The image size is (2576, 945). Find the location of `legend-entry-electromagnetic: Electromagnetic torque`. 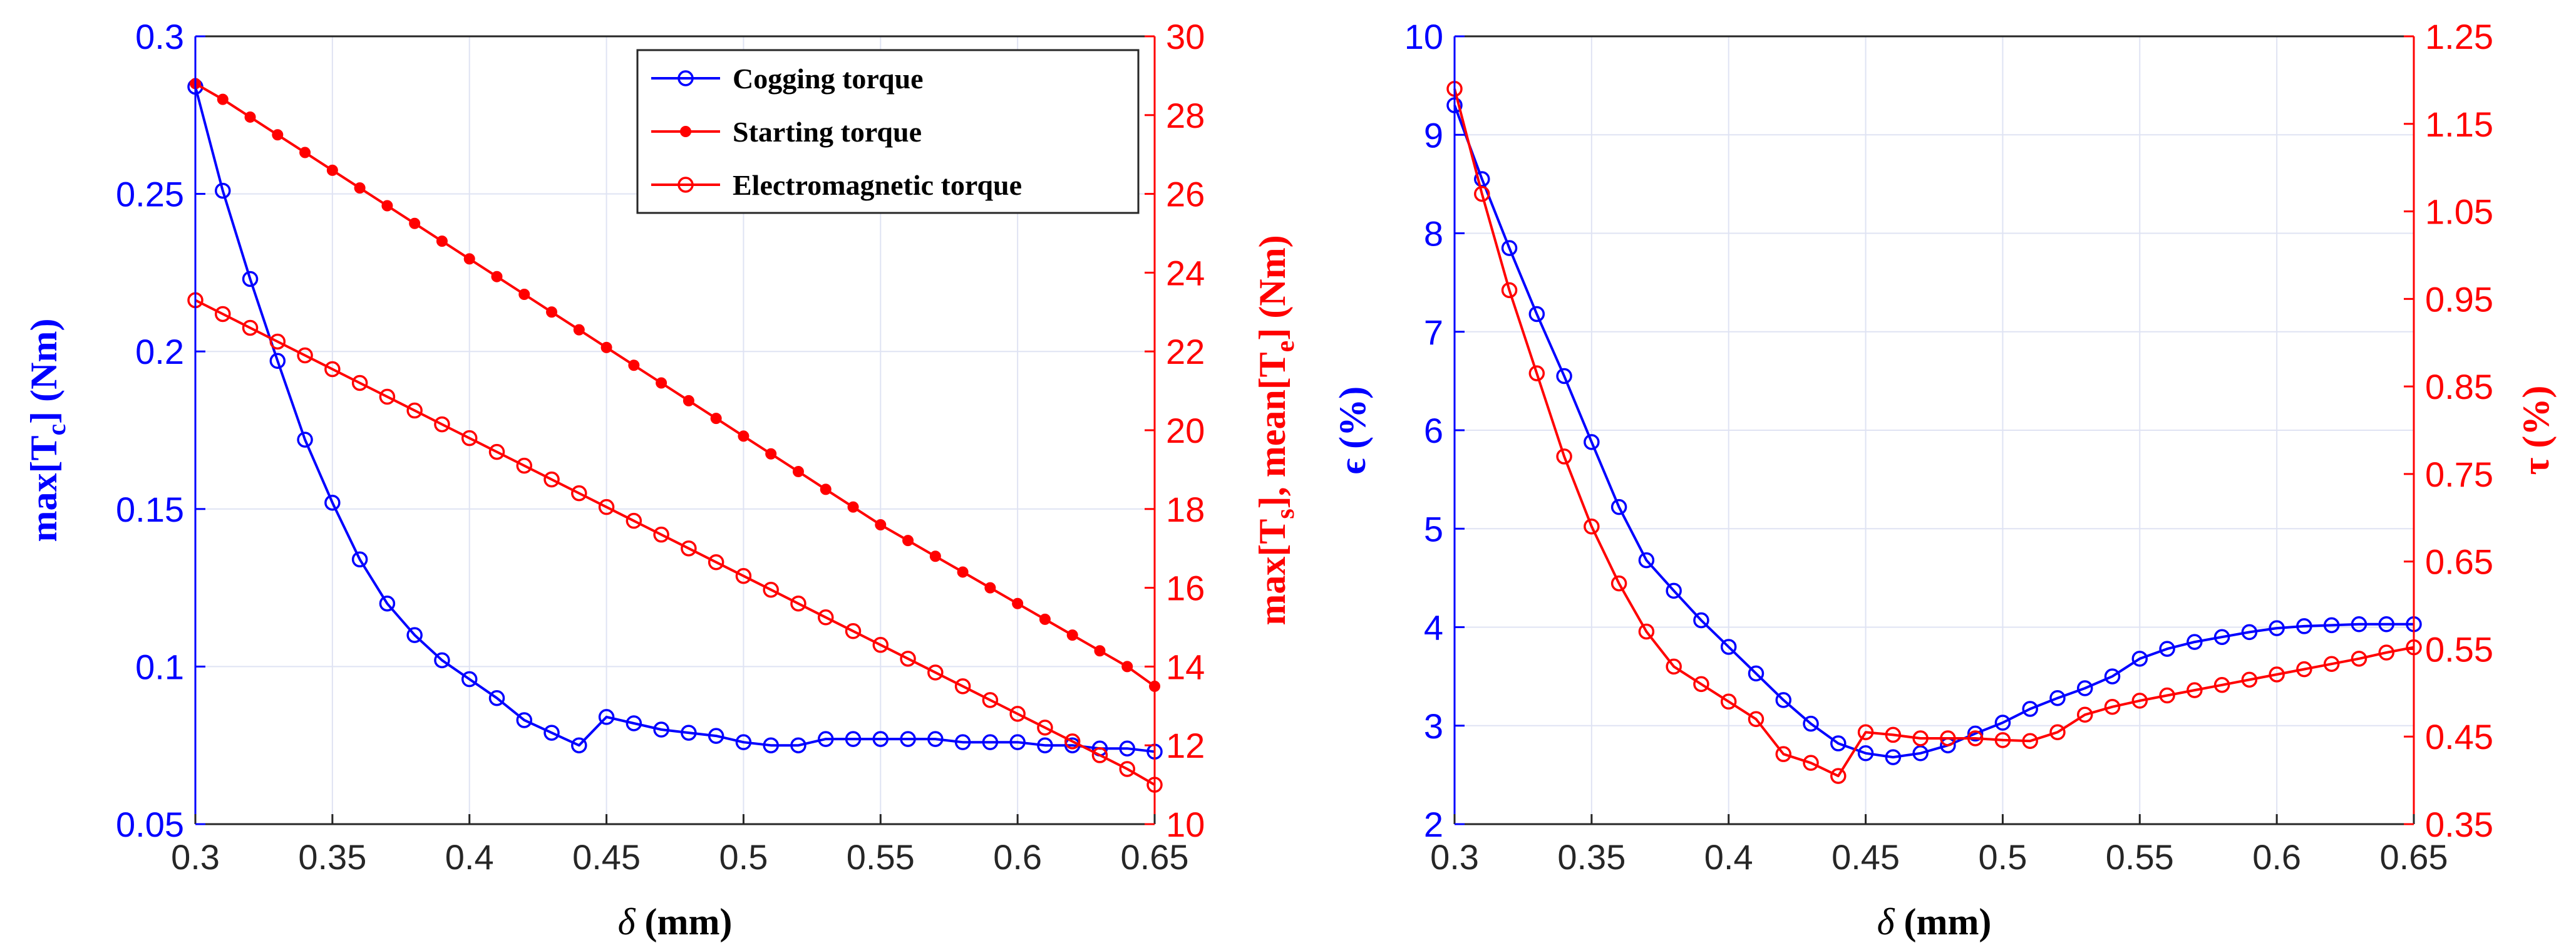

legend-entry-electromagnetic: Electromagnetic torque is located at coordinates (836, 185).